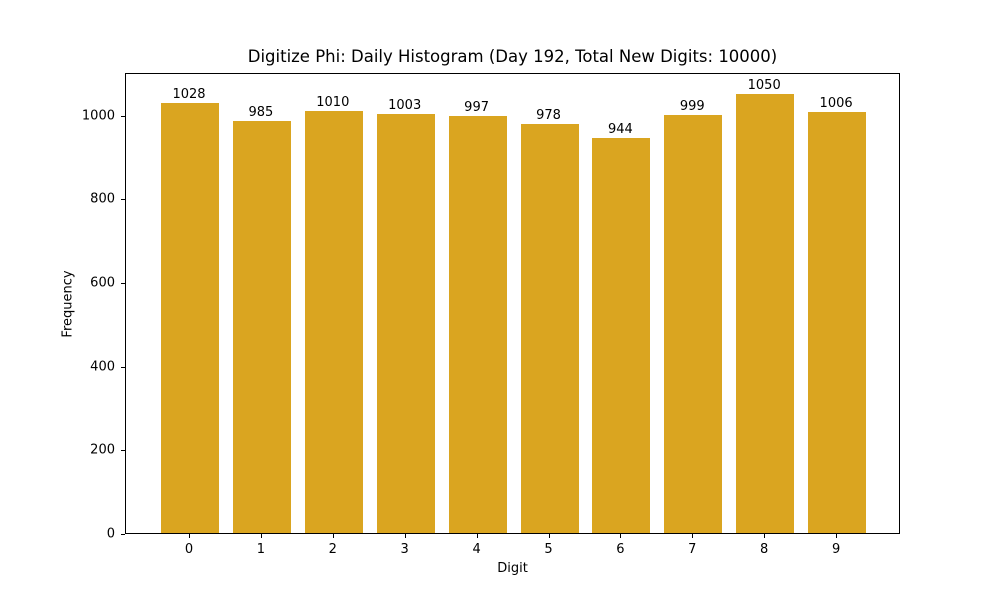 The height and width of the screenshot is (600, 1000). I want to click on x-tick-label: 1, so click(261, 549).